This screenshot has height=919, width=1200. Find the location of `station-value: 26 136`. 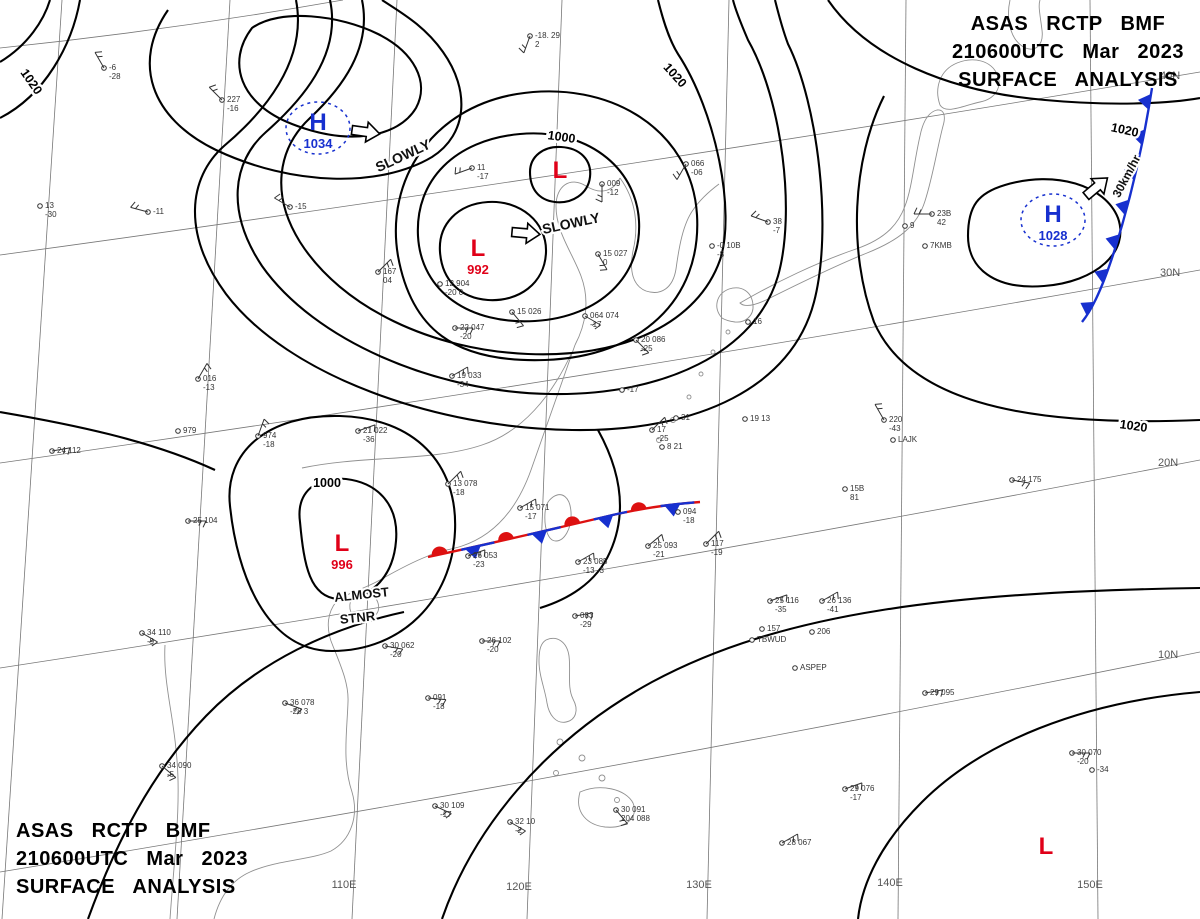

station-value: 26 136 is located at coordinates (839, 600).